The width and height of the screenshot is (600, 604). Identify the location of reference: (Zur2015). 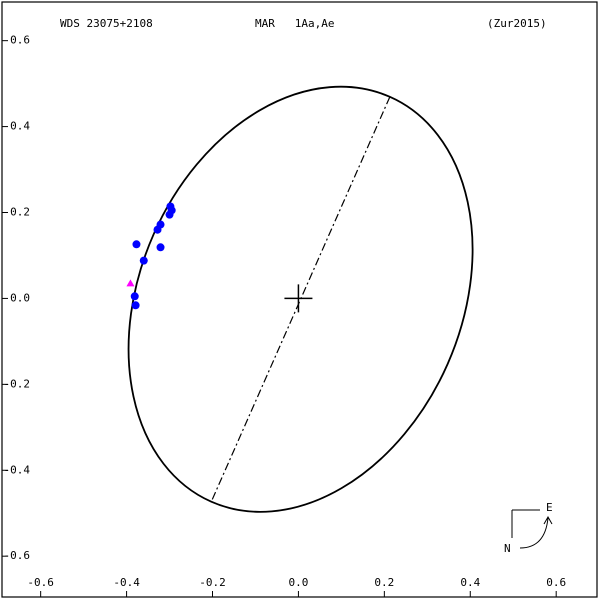
(517, 23).